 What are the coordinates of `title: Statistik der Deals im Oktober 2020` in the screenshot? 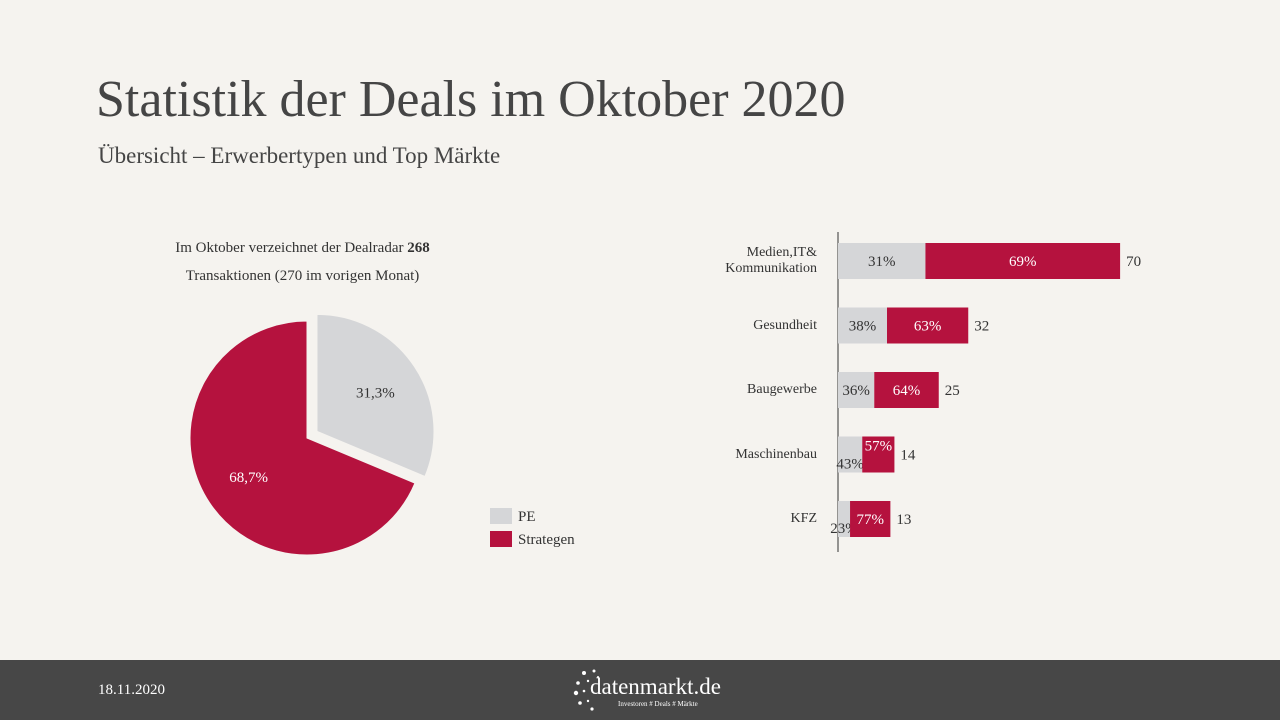 It's located at (471, 99).